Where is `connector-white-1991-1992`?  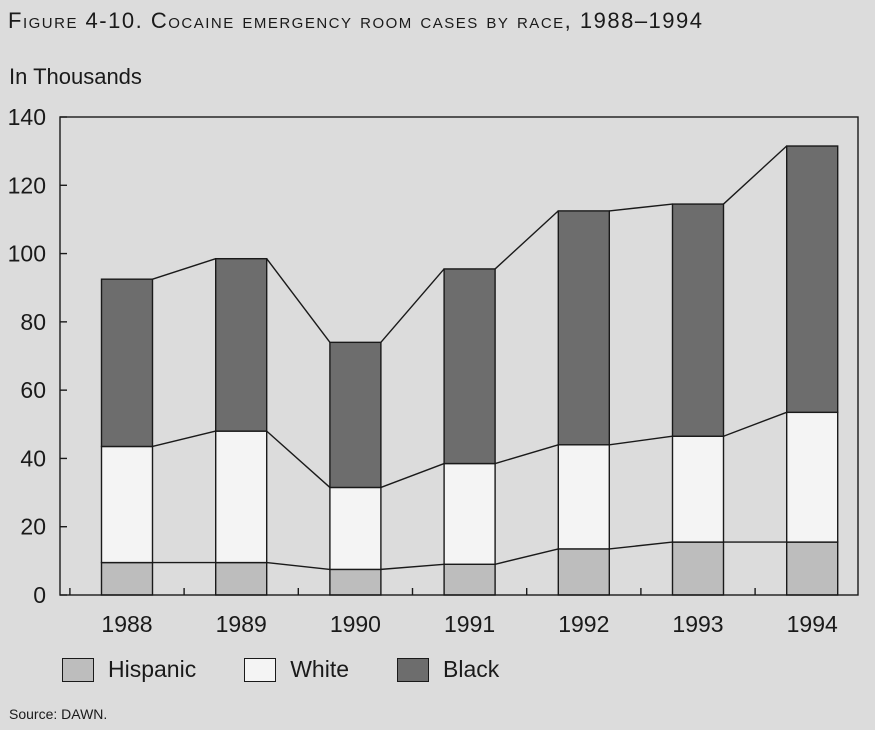
connector-white-1991-1992 is located at coordinates (526, 454).